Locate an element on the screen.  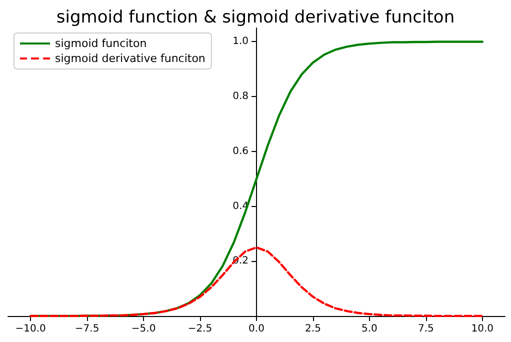
x-tick-label: 7.5 is located at coordinates (426, 329).